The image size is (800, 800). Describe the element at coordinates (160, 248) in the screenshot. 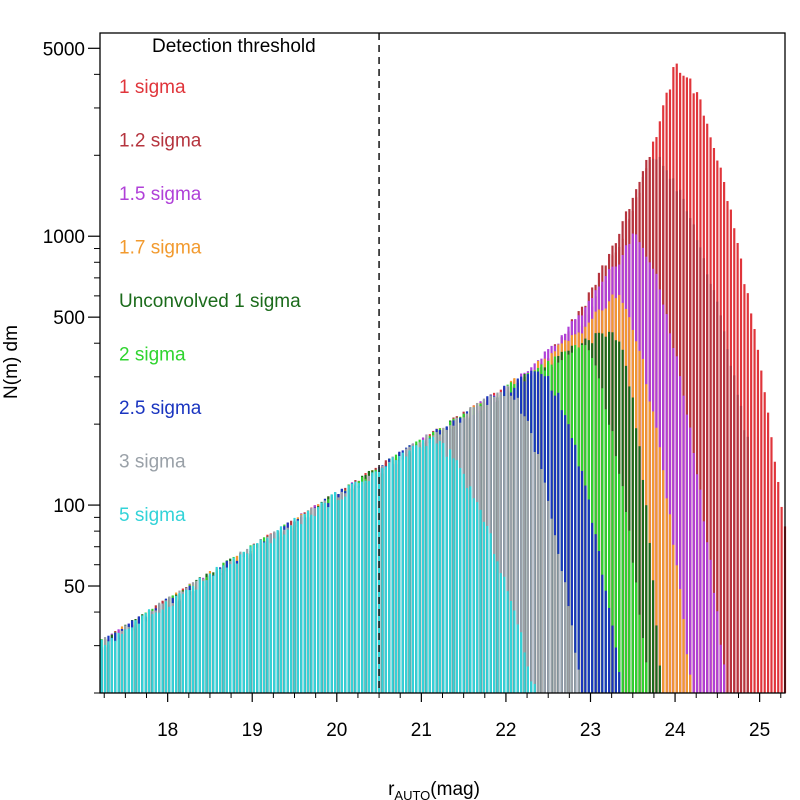

I see `legend-entry: 1.7 sigma` at that location.